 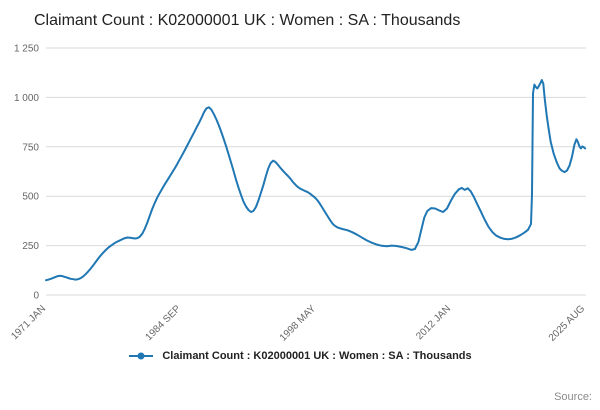 What do you see at coordinates (26, 98) in the screenshot?
I see `y-tick-label: 1 000` at bounding box center [26, 98].